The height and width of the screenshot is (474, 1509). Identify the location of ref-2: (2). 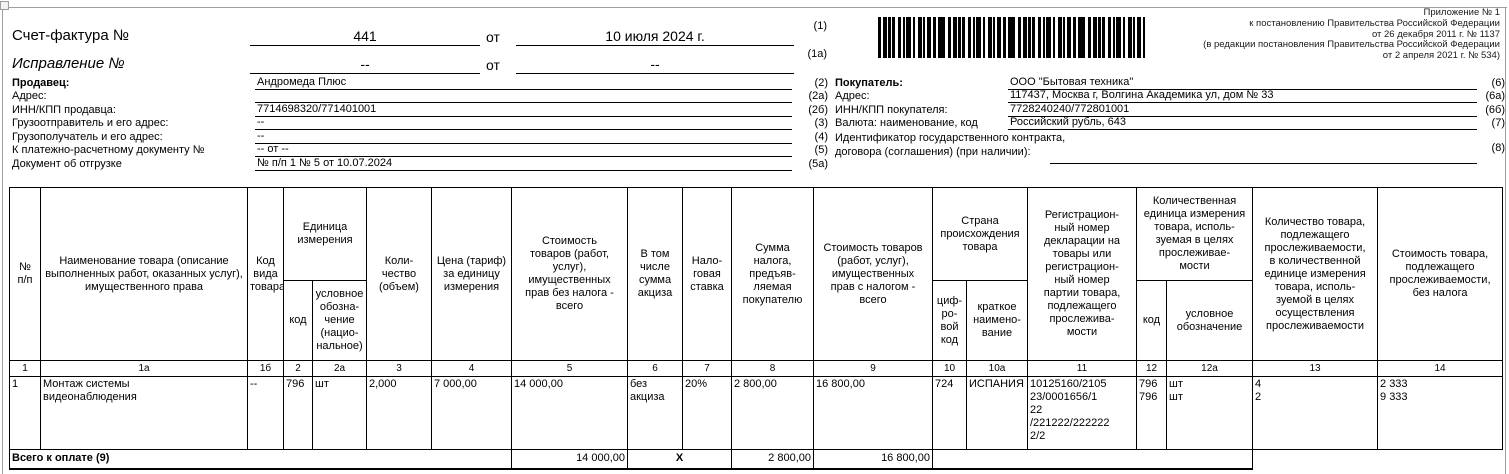
(821, 82).